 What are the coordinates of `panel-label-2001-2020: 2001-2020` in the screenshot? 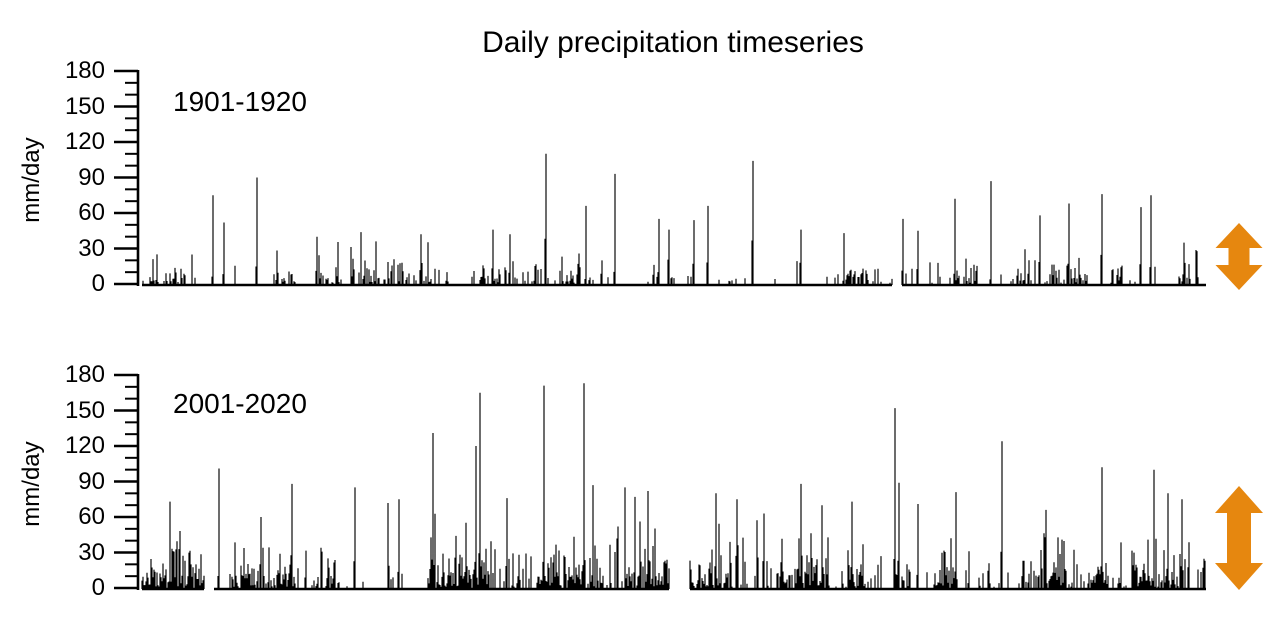 It's located at (240, 403).